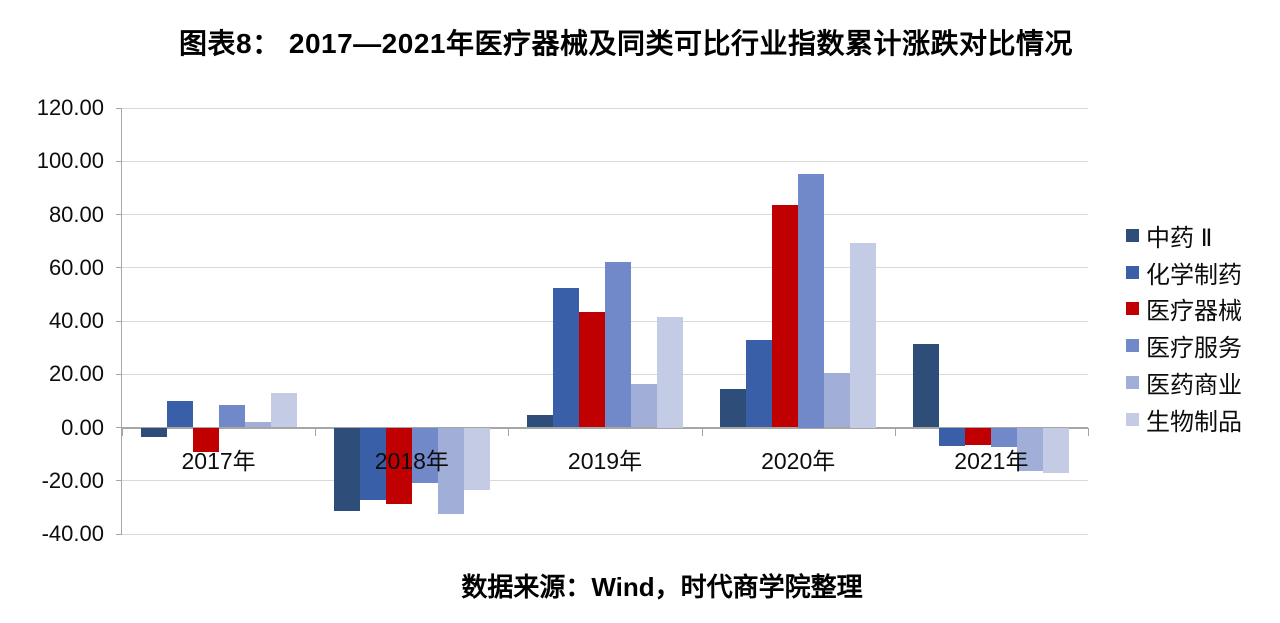  I want to click on x-axis-category-label: 2020年, so click(798, 460).